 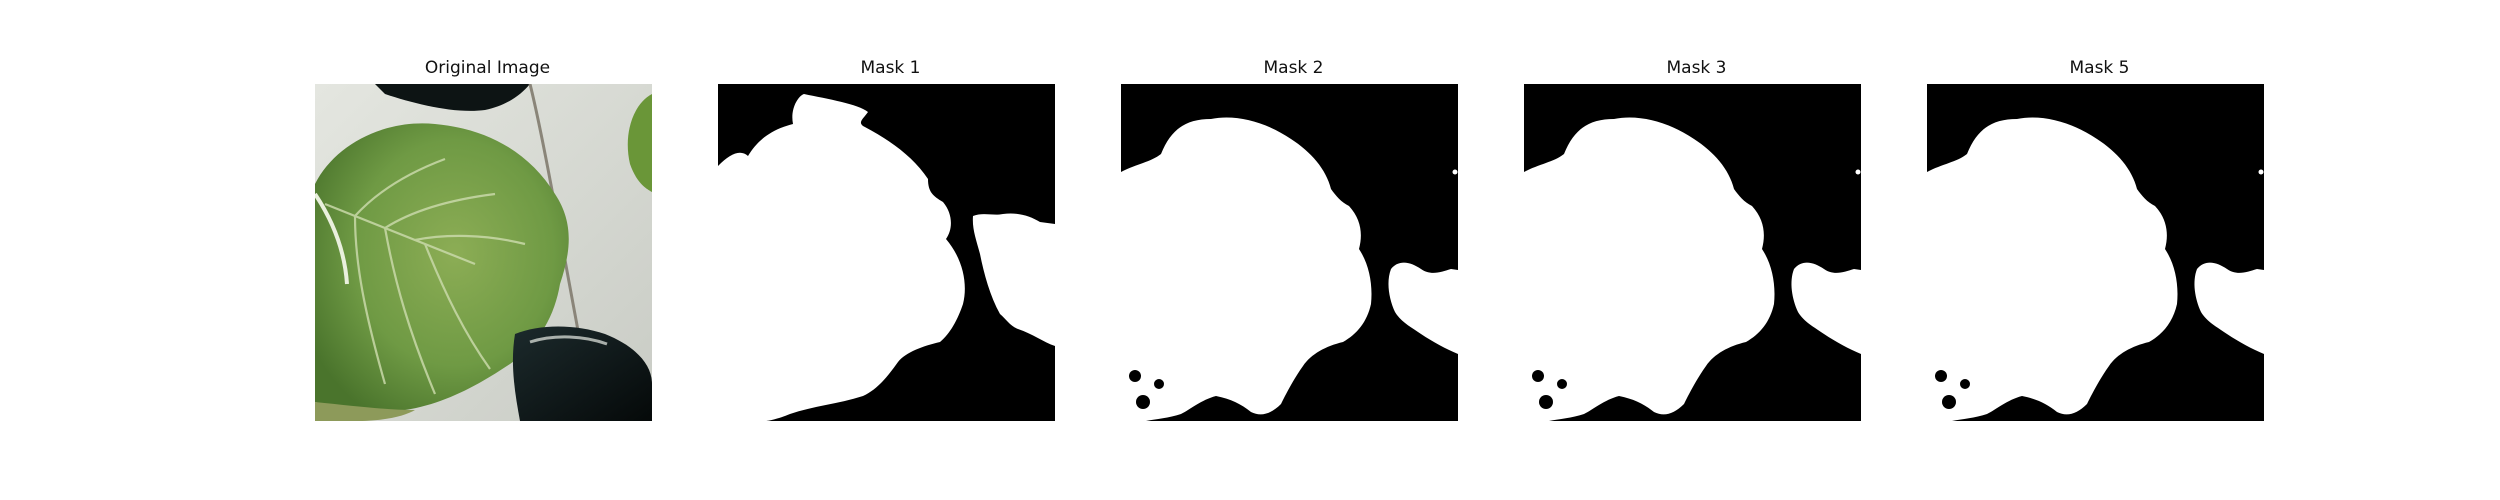 I want to click on panel-original-image: Original Image, so click(x=487, y=241).